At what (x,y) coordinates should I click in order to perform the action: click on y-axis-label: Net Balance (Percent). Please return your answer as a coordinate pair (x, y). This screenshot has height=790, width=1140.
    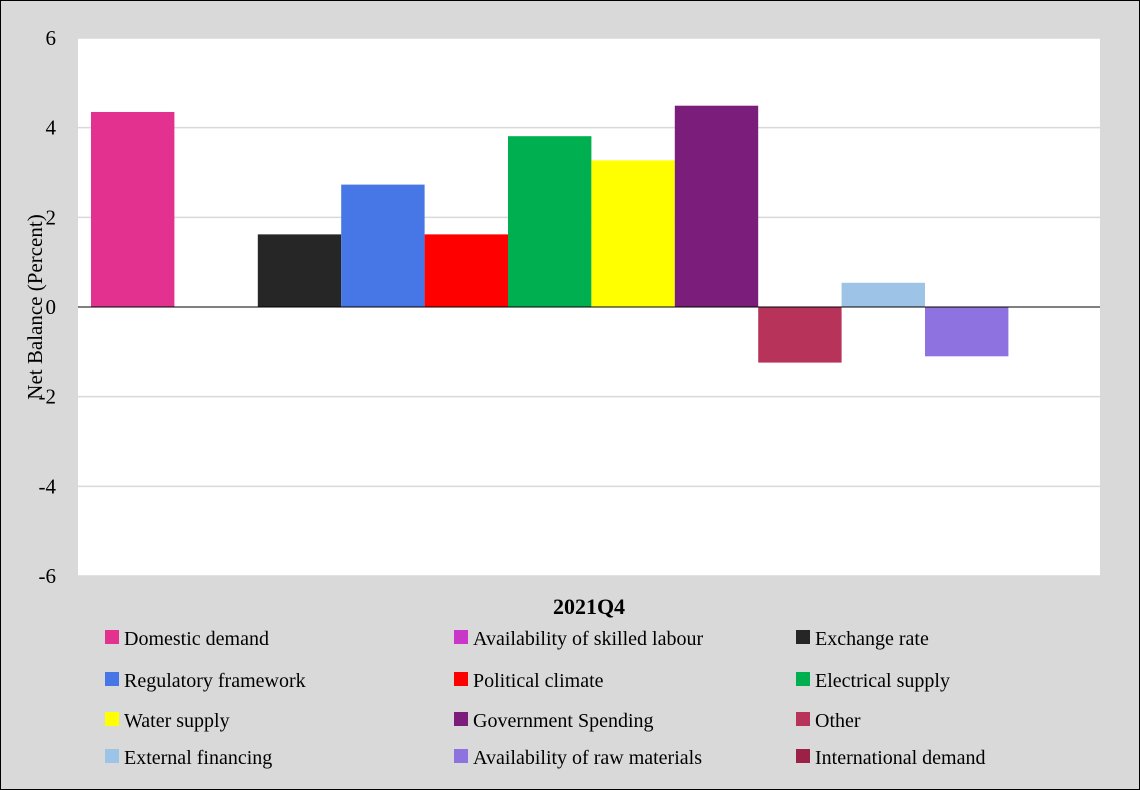
    Looking at the image, I should click on (35, 306).